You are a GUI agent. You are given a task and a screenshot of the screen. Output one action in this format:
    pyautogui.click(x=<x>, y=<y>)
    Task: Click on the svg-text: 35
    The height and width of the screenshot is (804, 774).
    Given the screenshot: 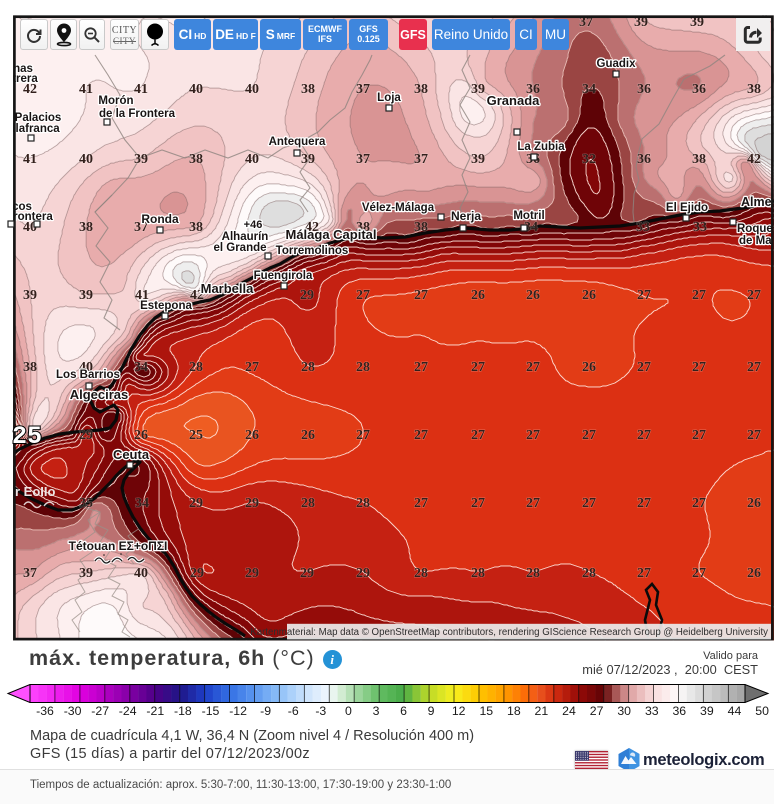 What is the action you would take?
    pyautogui.click(x=86, y=503)
    